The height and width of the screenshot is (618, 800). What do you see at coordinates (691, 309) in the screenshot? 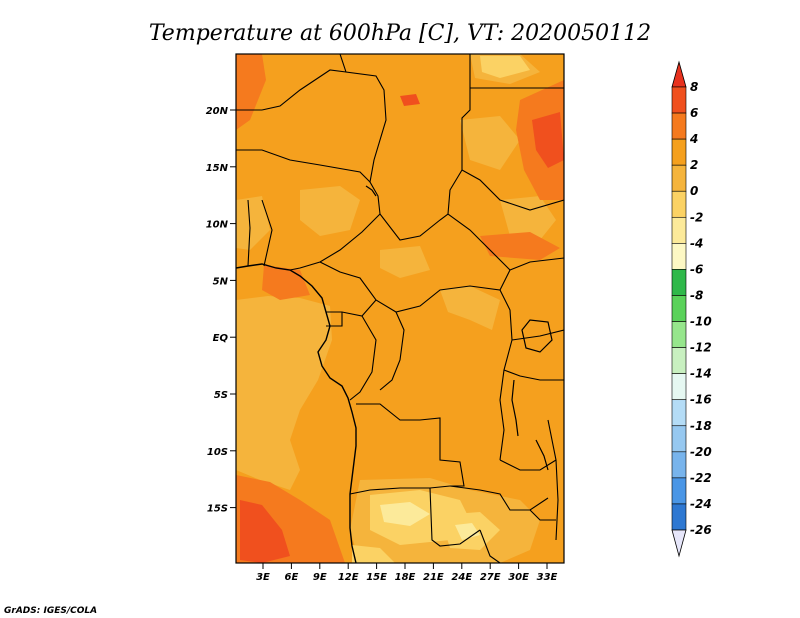
I see `colorbar: 8 6 4 2 0 -2 -4 -6 -8 -10 -12 -14 -16 -18 -20 -22 -24 -26` at bounding box center [691, 309].